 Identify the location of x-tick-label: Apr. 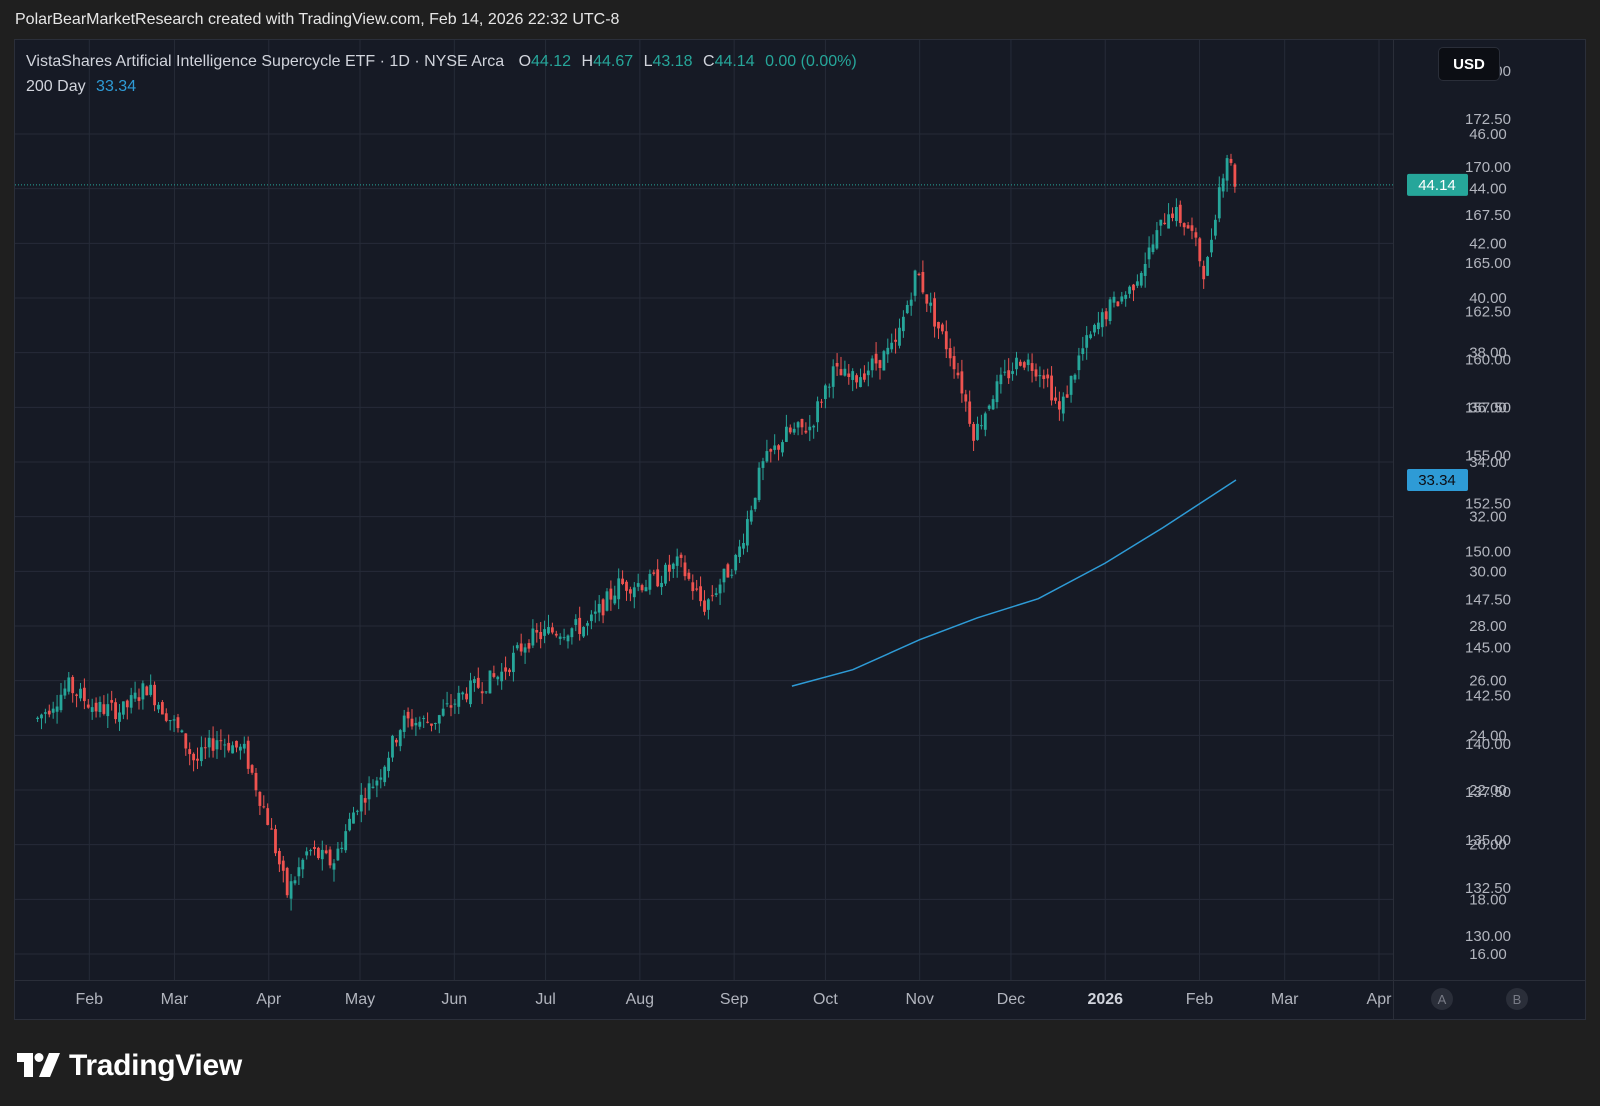
(269, 999).